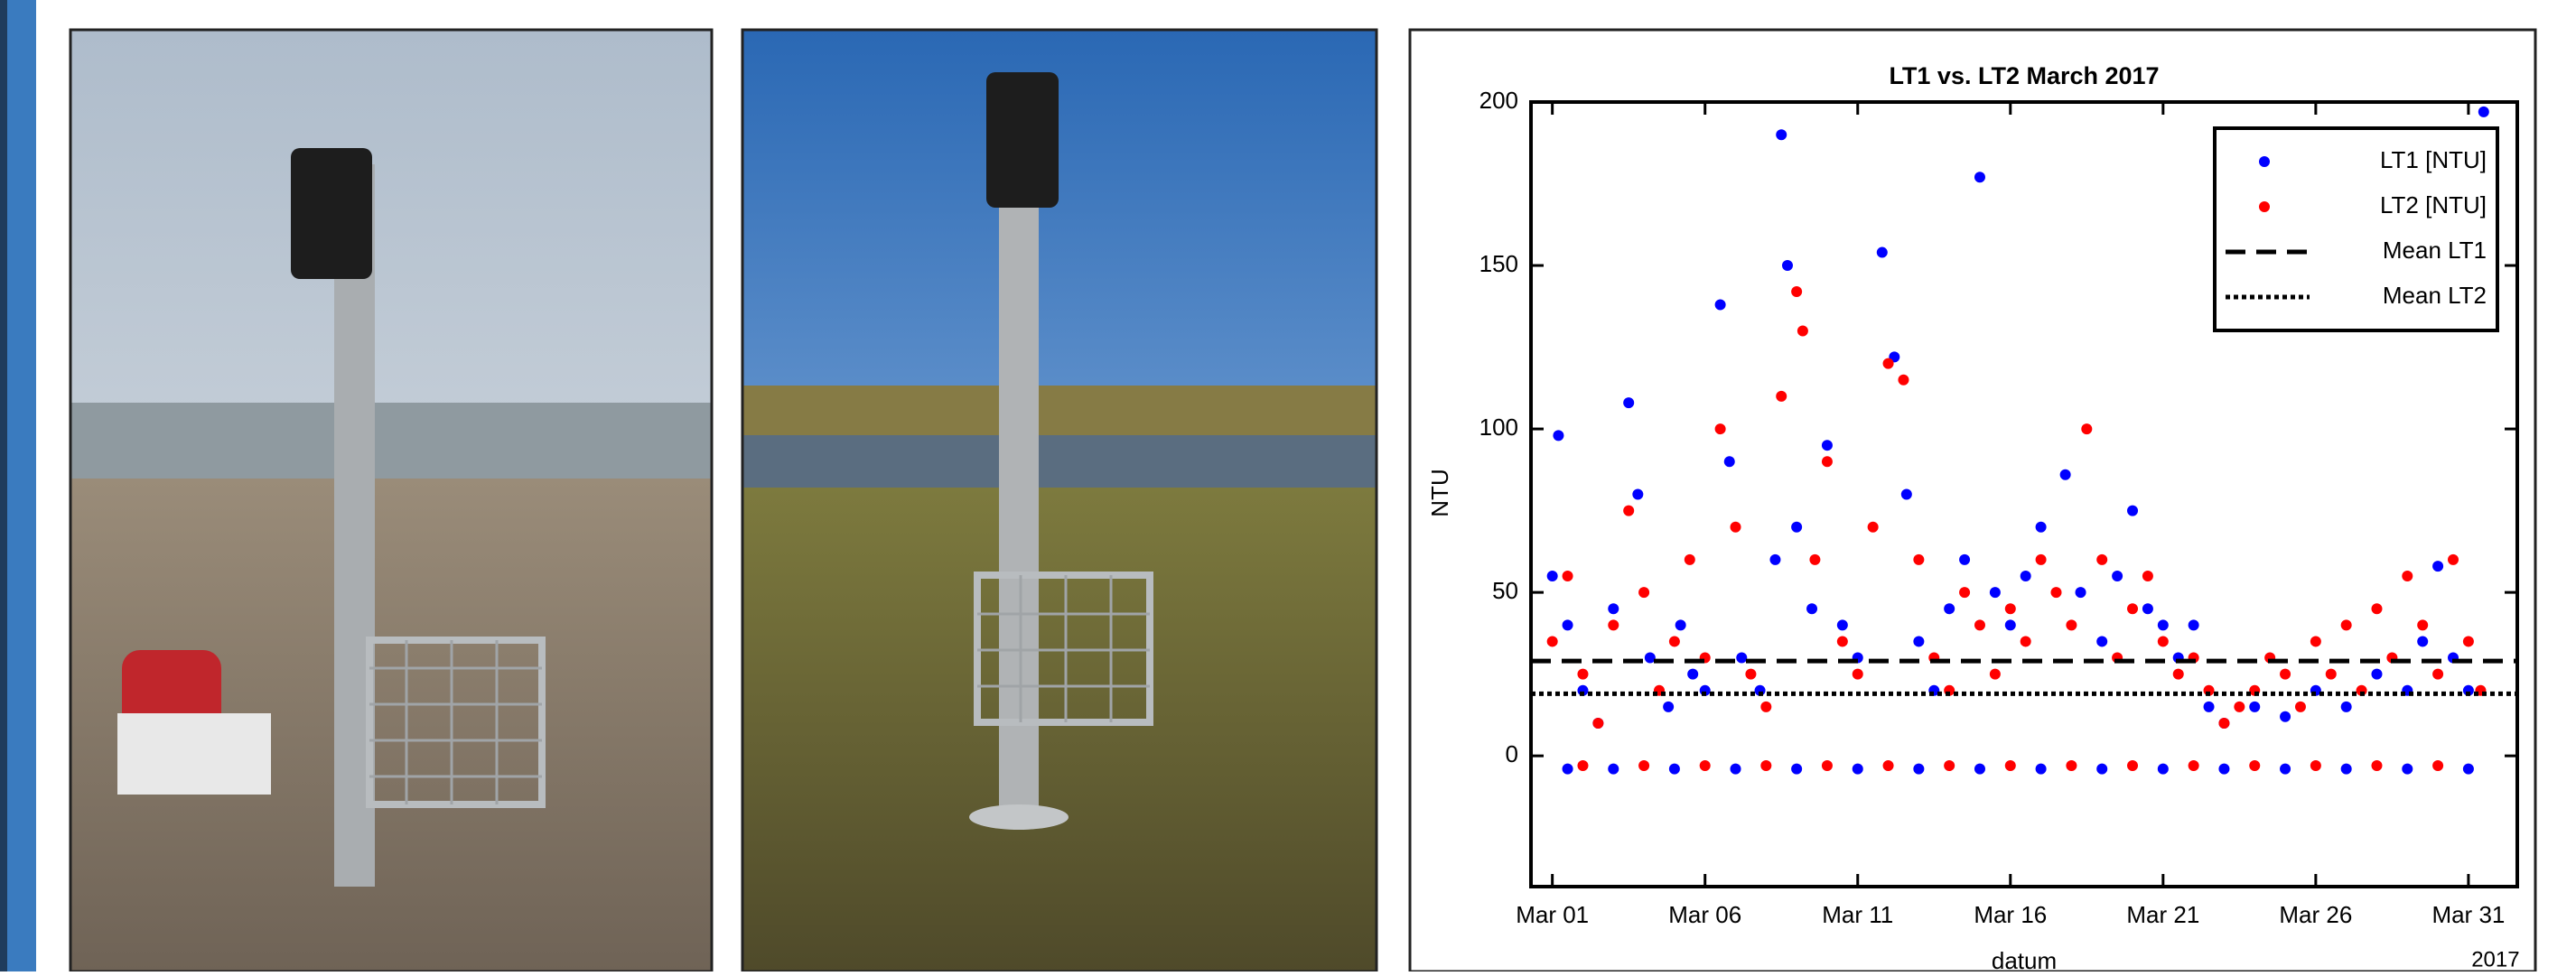 This screenshot has height=976, width=2576. I want to click on y-tick-label: 0, so click(1512, 754).